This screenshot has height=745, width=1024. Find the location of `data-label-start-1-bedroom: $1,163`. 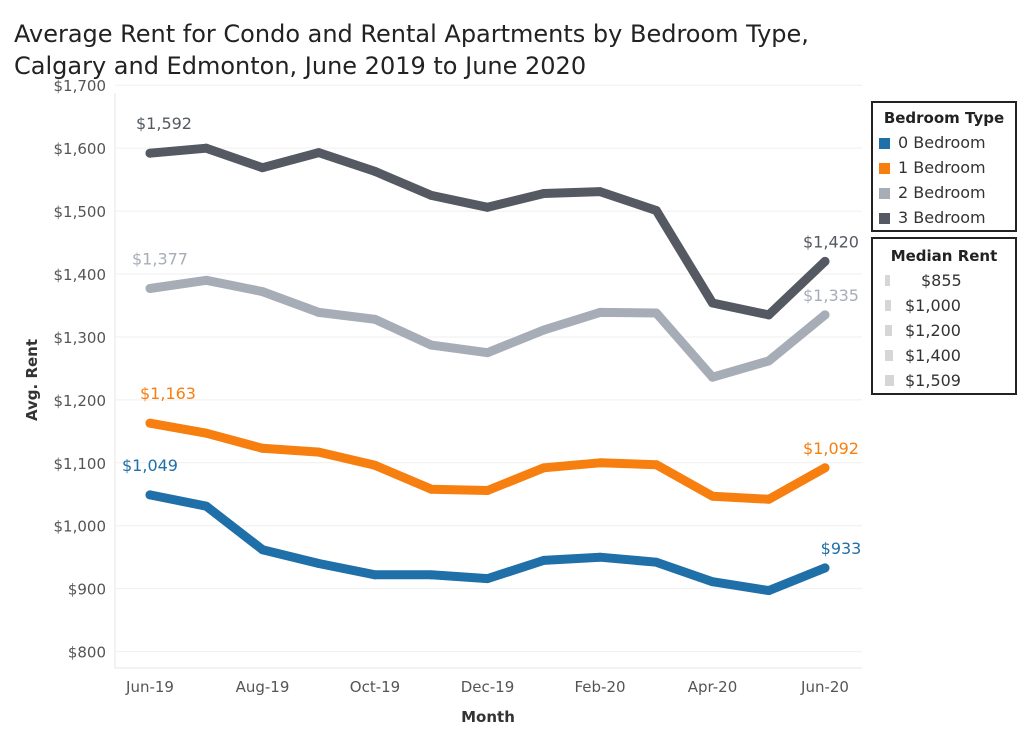

data-label-start-1-bedroom: $1,163 is located at coordinates (168, 393).